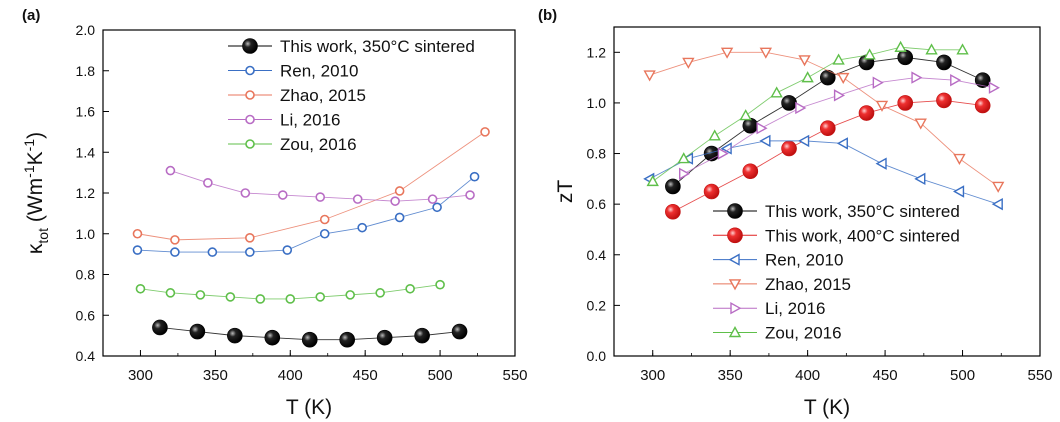 The width and height of the screenshot is (1060, 422). I want to click on y-tick-label: 0.2, so click(597, 305).